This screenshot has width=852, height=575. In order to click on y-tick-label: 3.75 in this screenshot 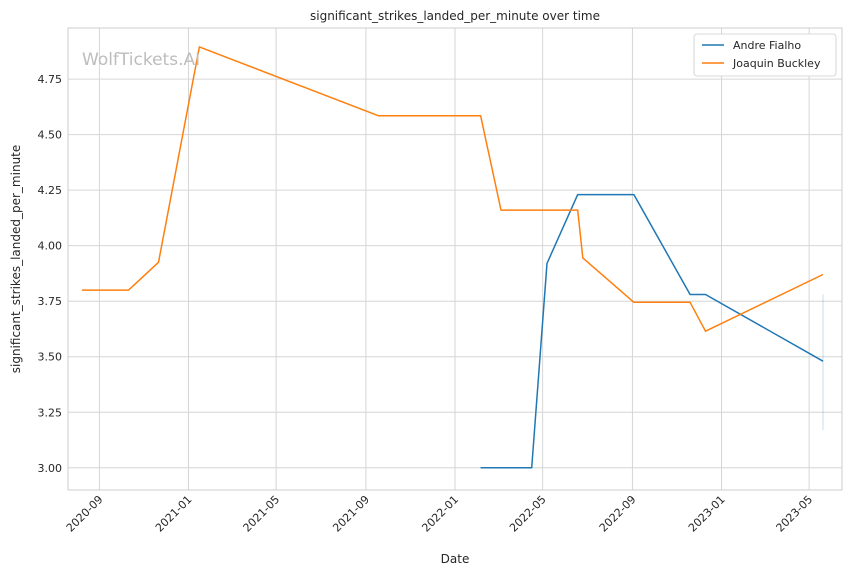, I will do `click(50, 301)`.